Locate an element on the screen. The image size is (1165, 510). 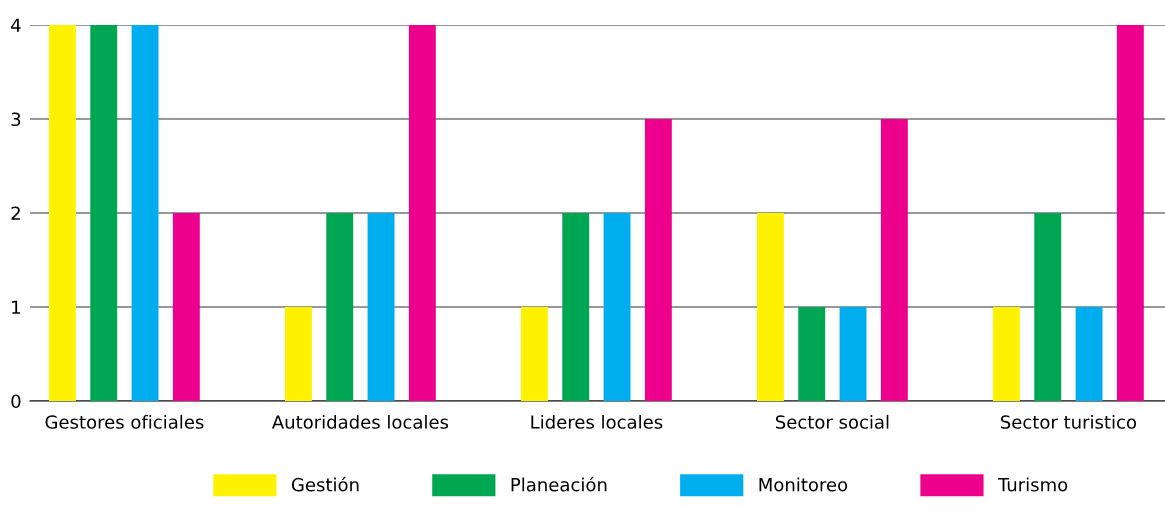
y-tick-label: 1 is located at coordinates (16, 307).